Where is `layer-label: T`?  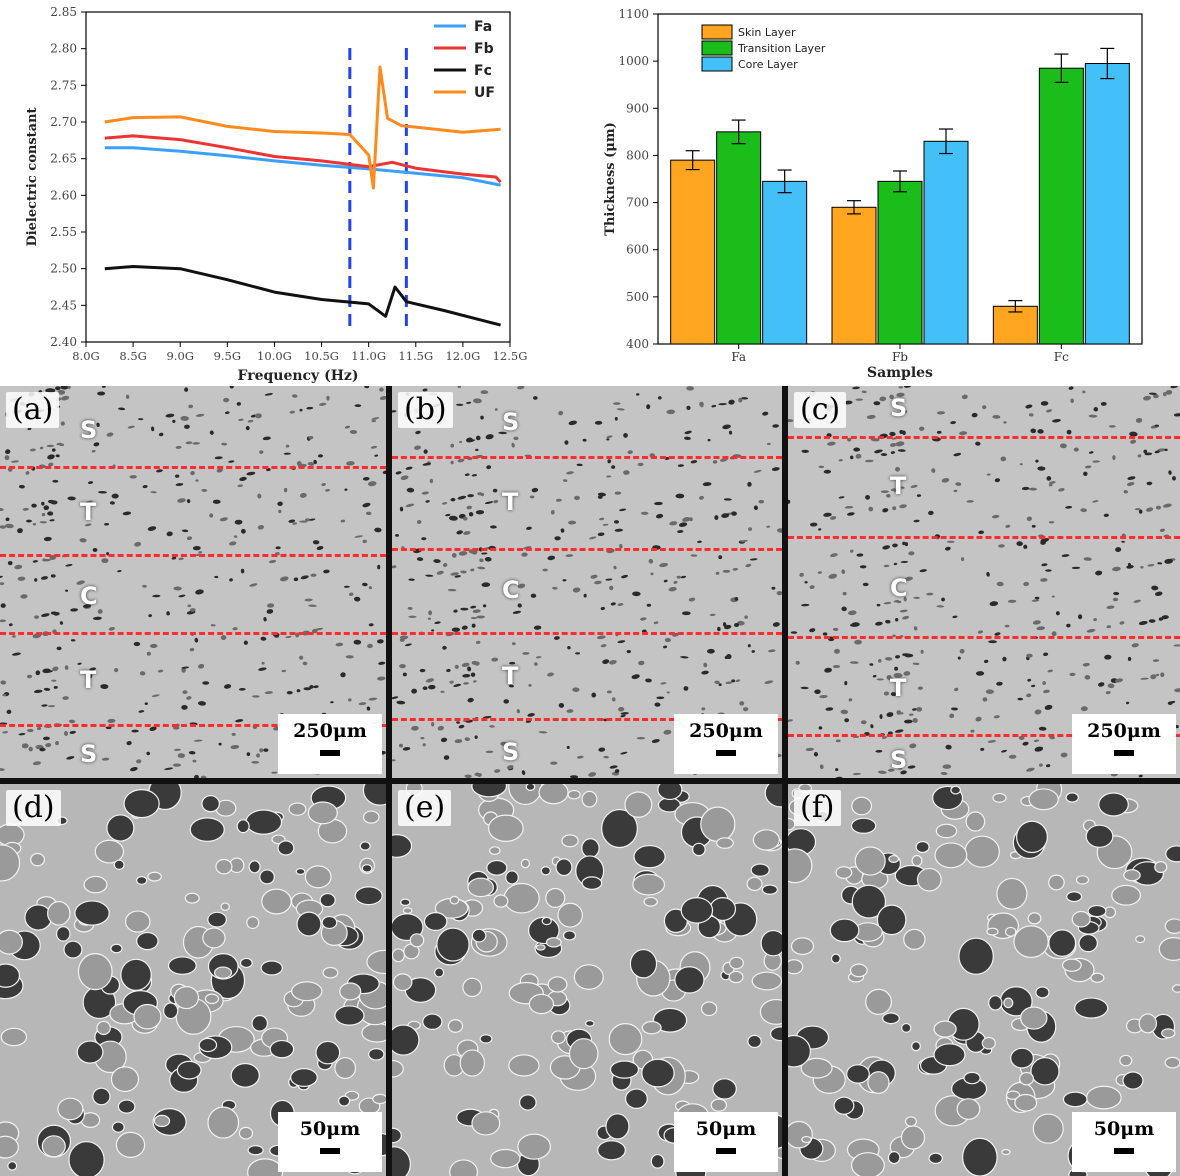
layer-label: T is located at coordinates (898, 688).